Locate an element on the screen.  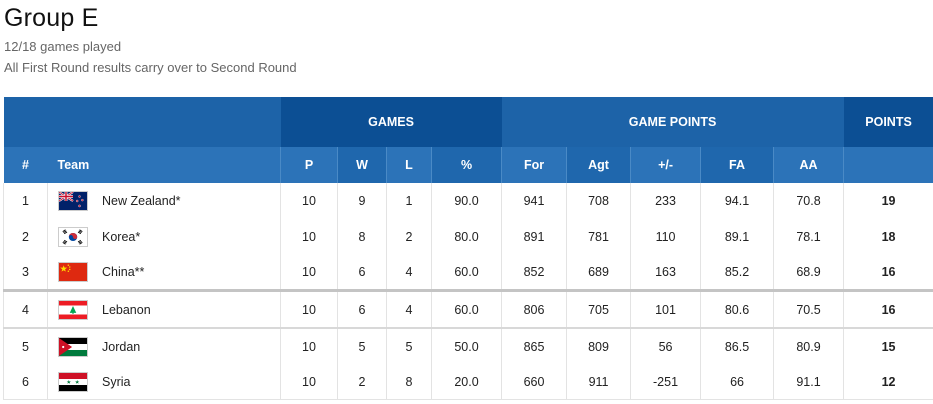
team-name: Jordan is located at coordinates (121, 346).